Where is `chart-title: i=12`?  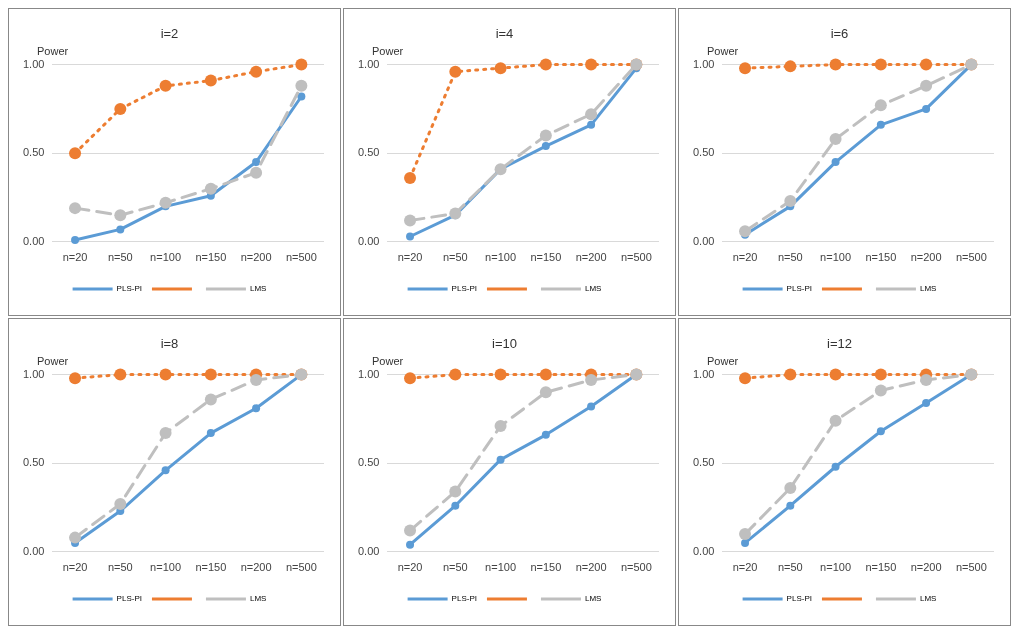 chart-title: i=12 is located at coordinates (839, 344).